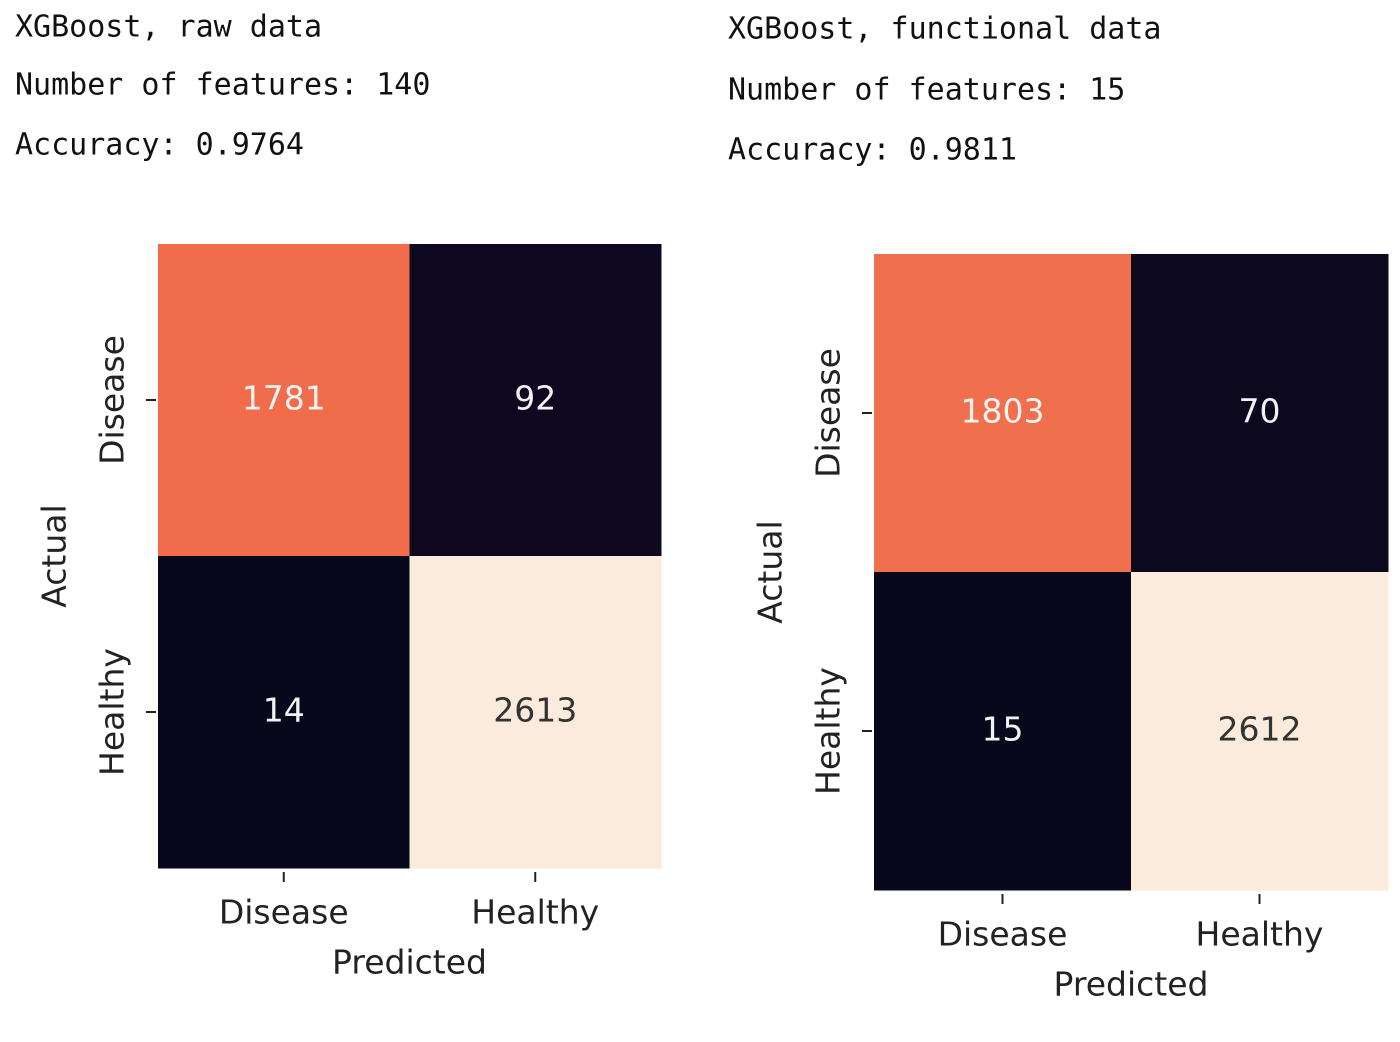 The width and height of the screenshot is (1400, 1042). What do you see at coordinates (872, 150) in the screenshot?
I see `info-line: Accuracy: 0.9811` at bounding box center [872, 150].